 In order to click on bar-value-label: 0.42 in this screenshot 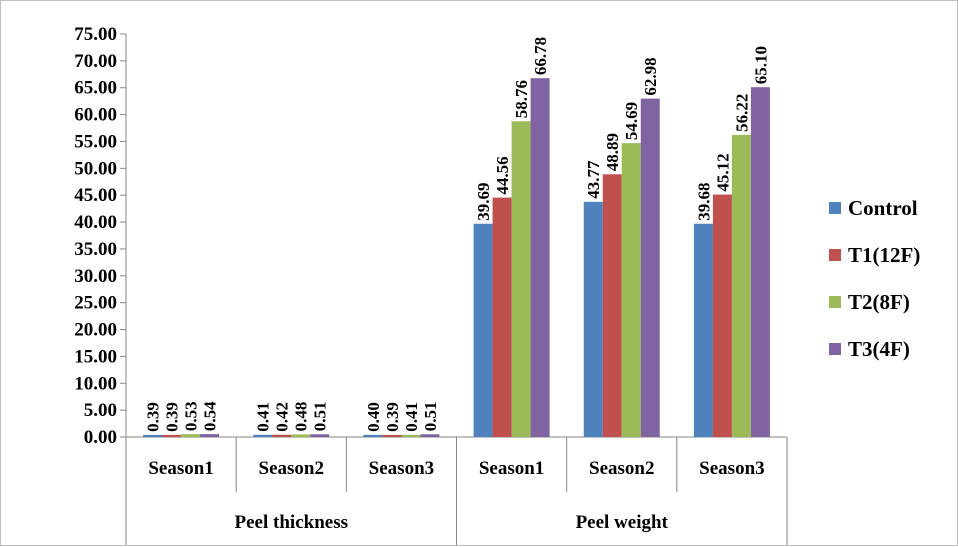, I will do `click(282, 417)`.